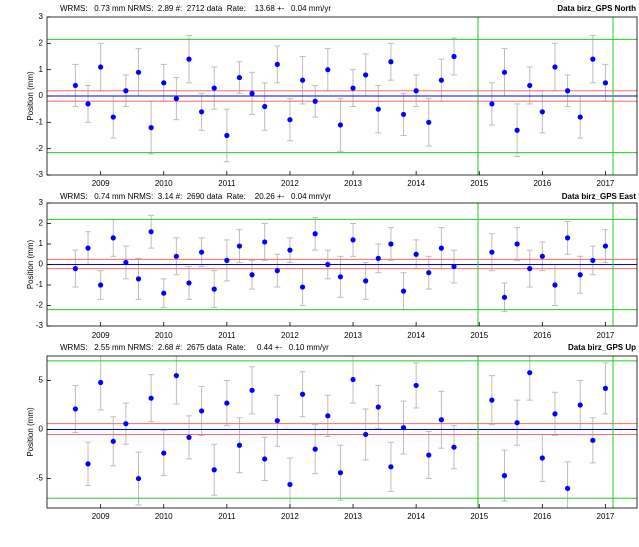  What do you see at coordinates (41, 202) in the screenshot?
I see `y-tick-label: 3` at bounding box center [41, 202].